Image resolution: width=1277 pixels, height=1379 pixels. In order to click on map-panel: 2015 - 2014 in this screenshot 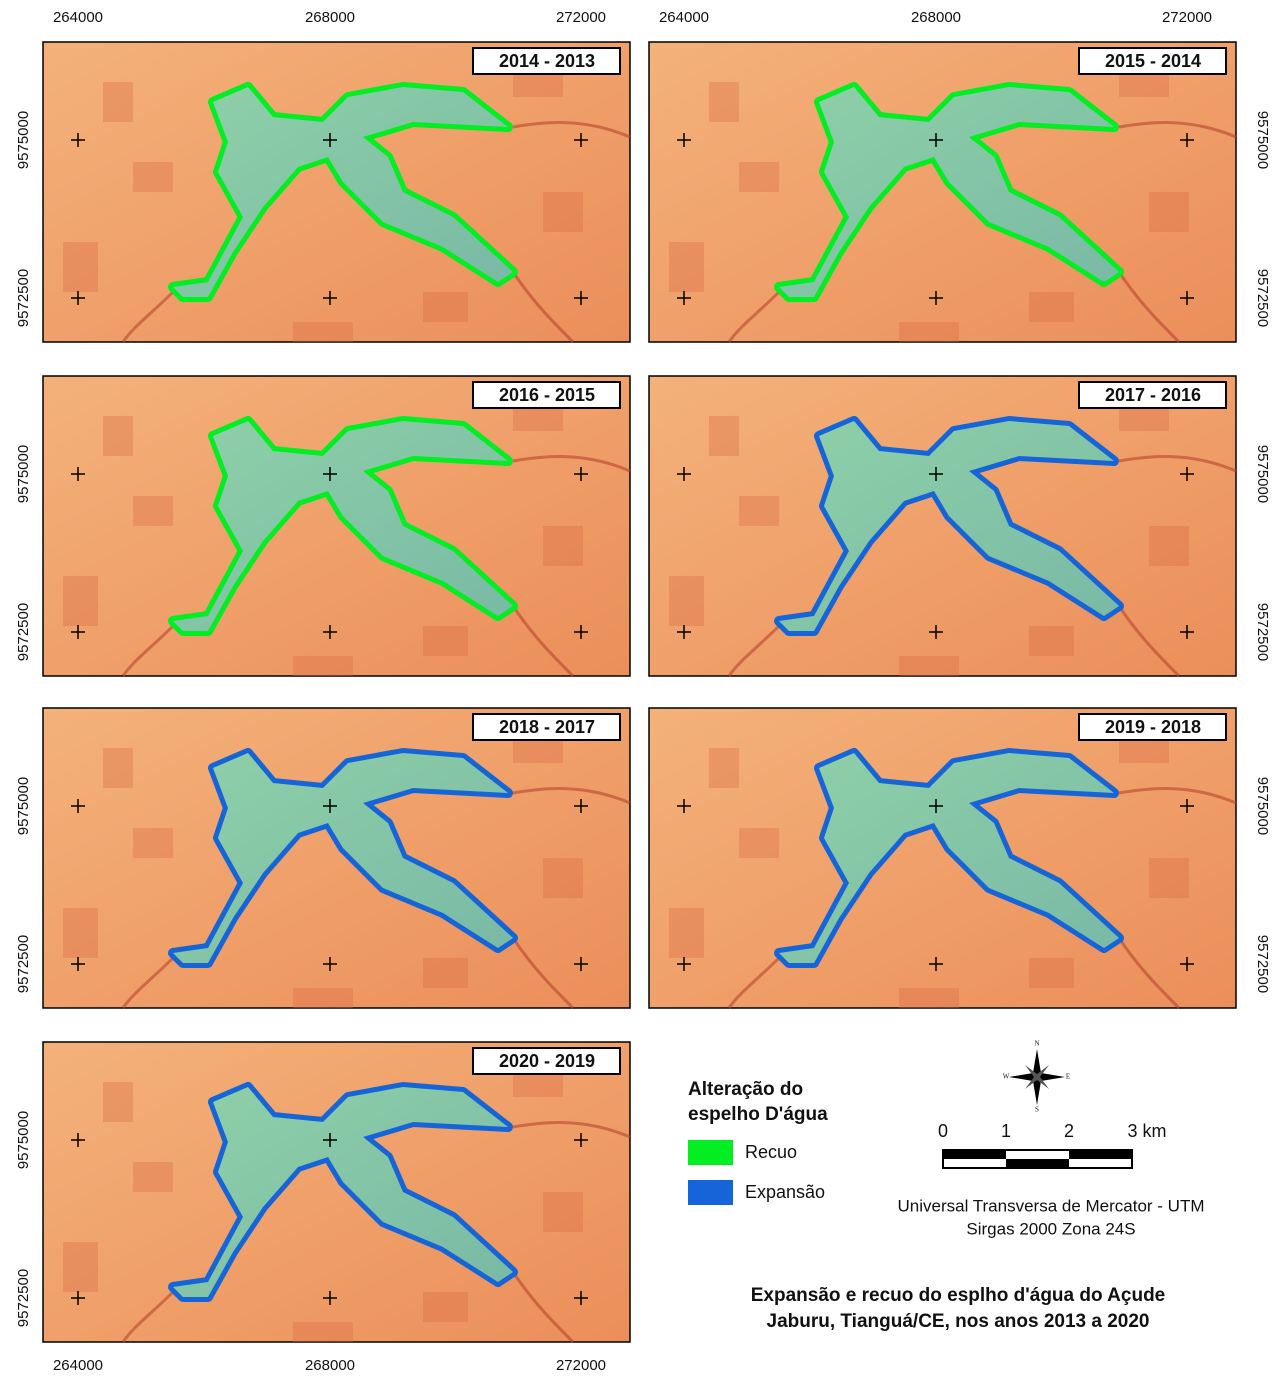, I will do `click(942, 192)`.